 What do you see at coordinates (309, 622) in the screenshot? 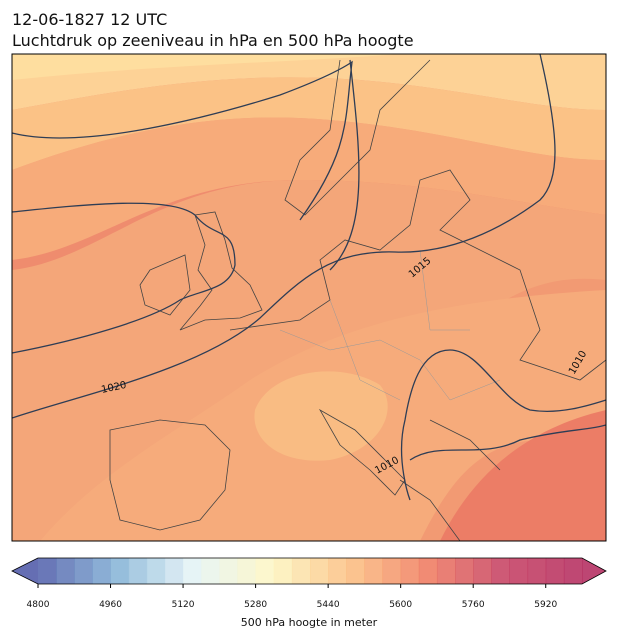
I see `colorbar-label: 500 hPa hoogte in meter` at bounding box center [309, 622].